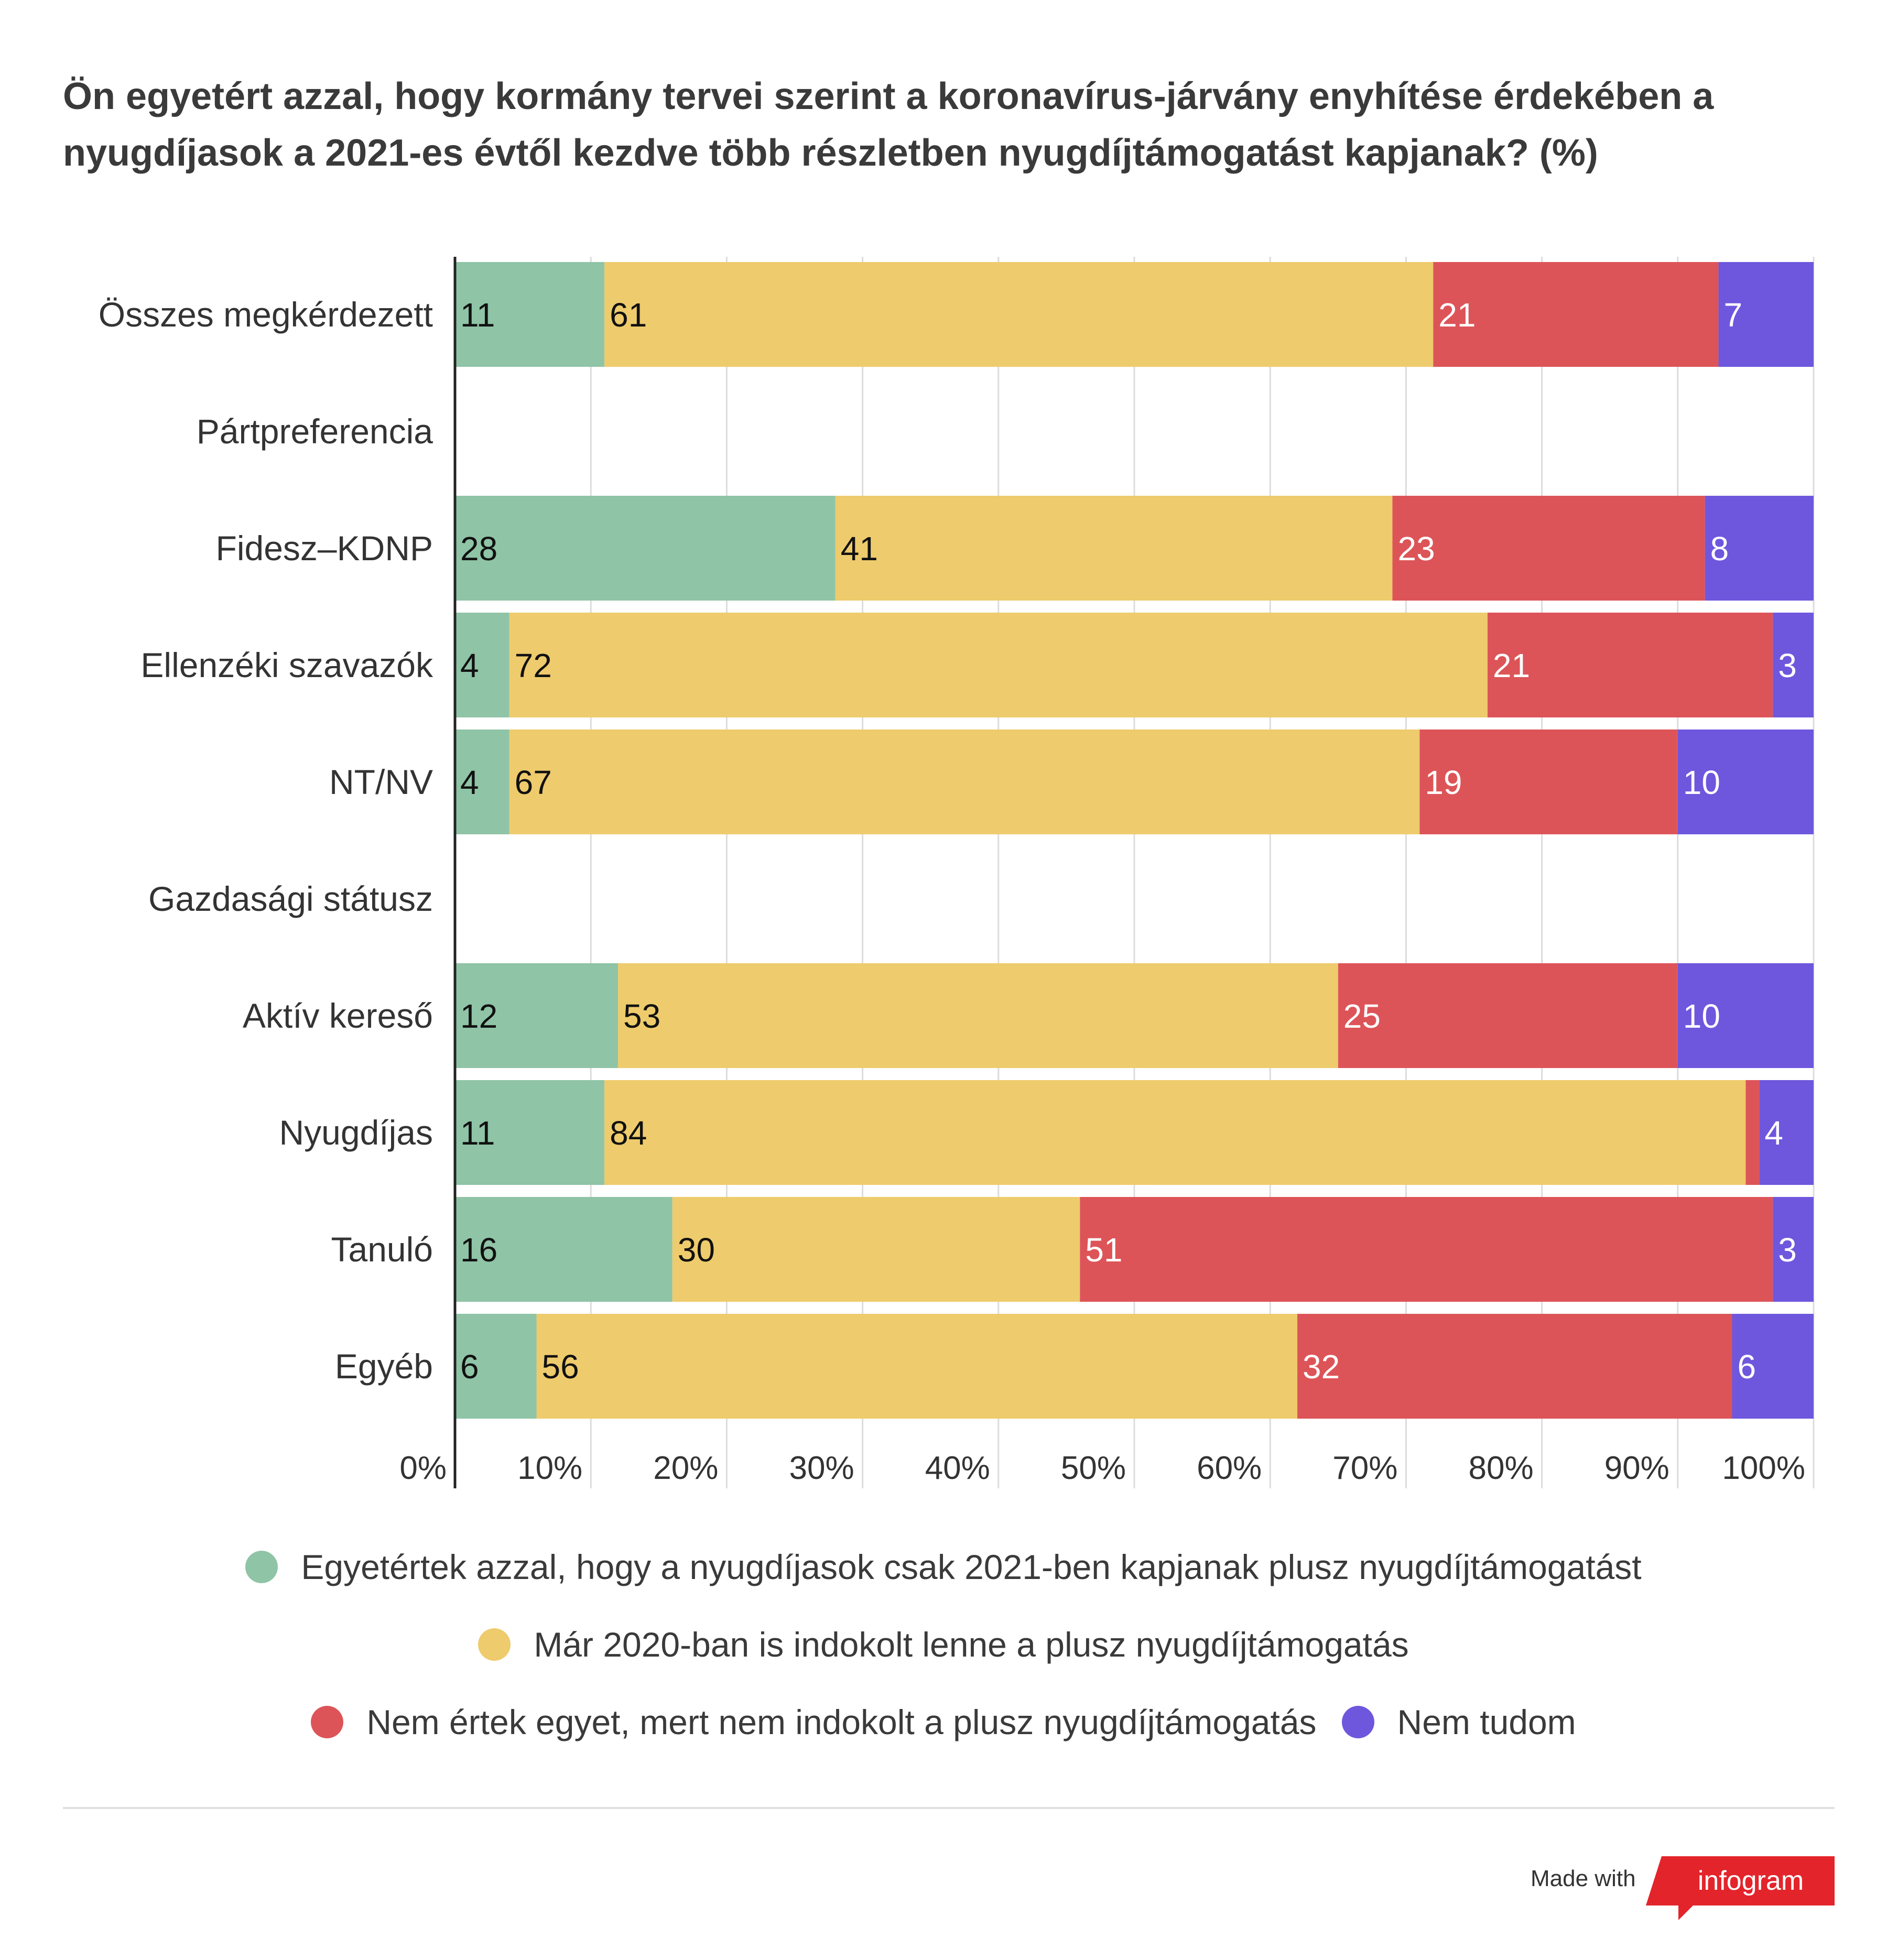 This screenshot has width=1887, height=1960. Describe the element at coordinates (479, 1016) in the screenshot. I see `value-label: 12` at that location.